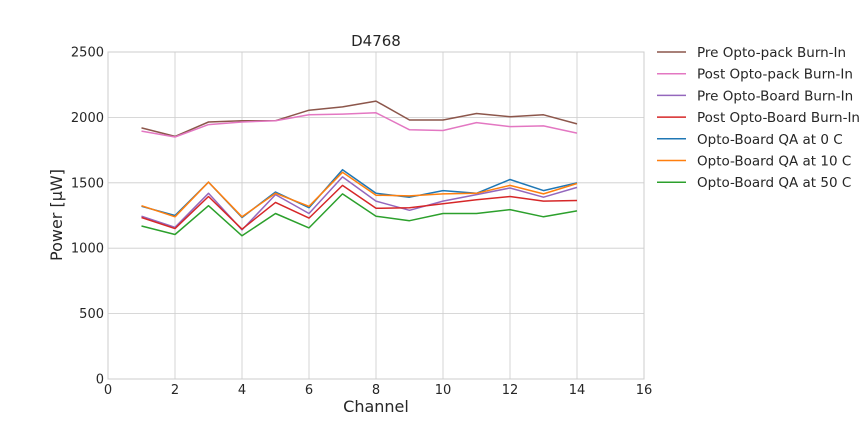 The image size is (864, 432). What do you see at coordinates (771, 53) in the screenshot?
I see `legend-label: Pre Opto-pack Burn-In` at bounding box center [771, 53].